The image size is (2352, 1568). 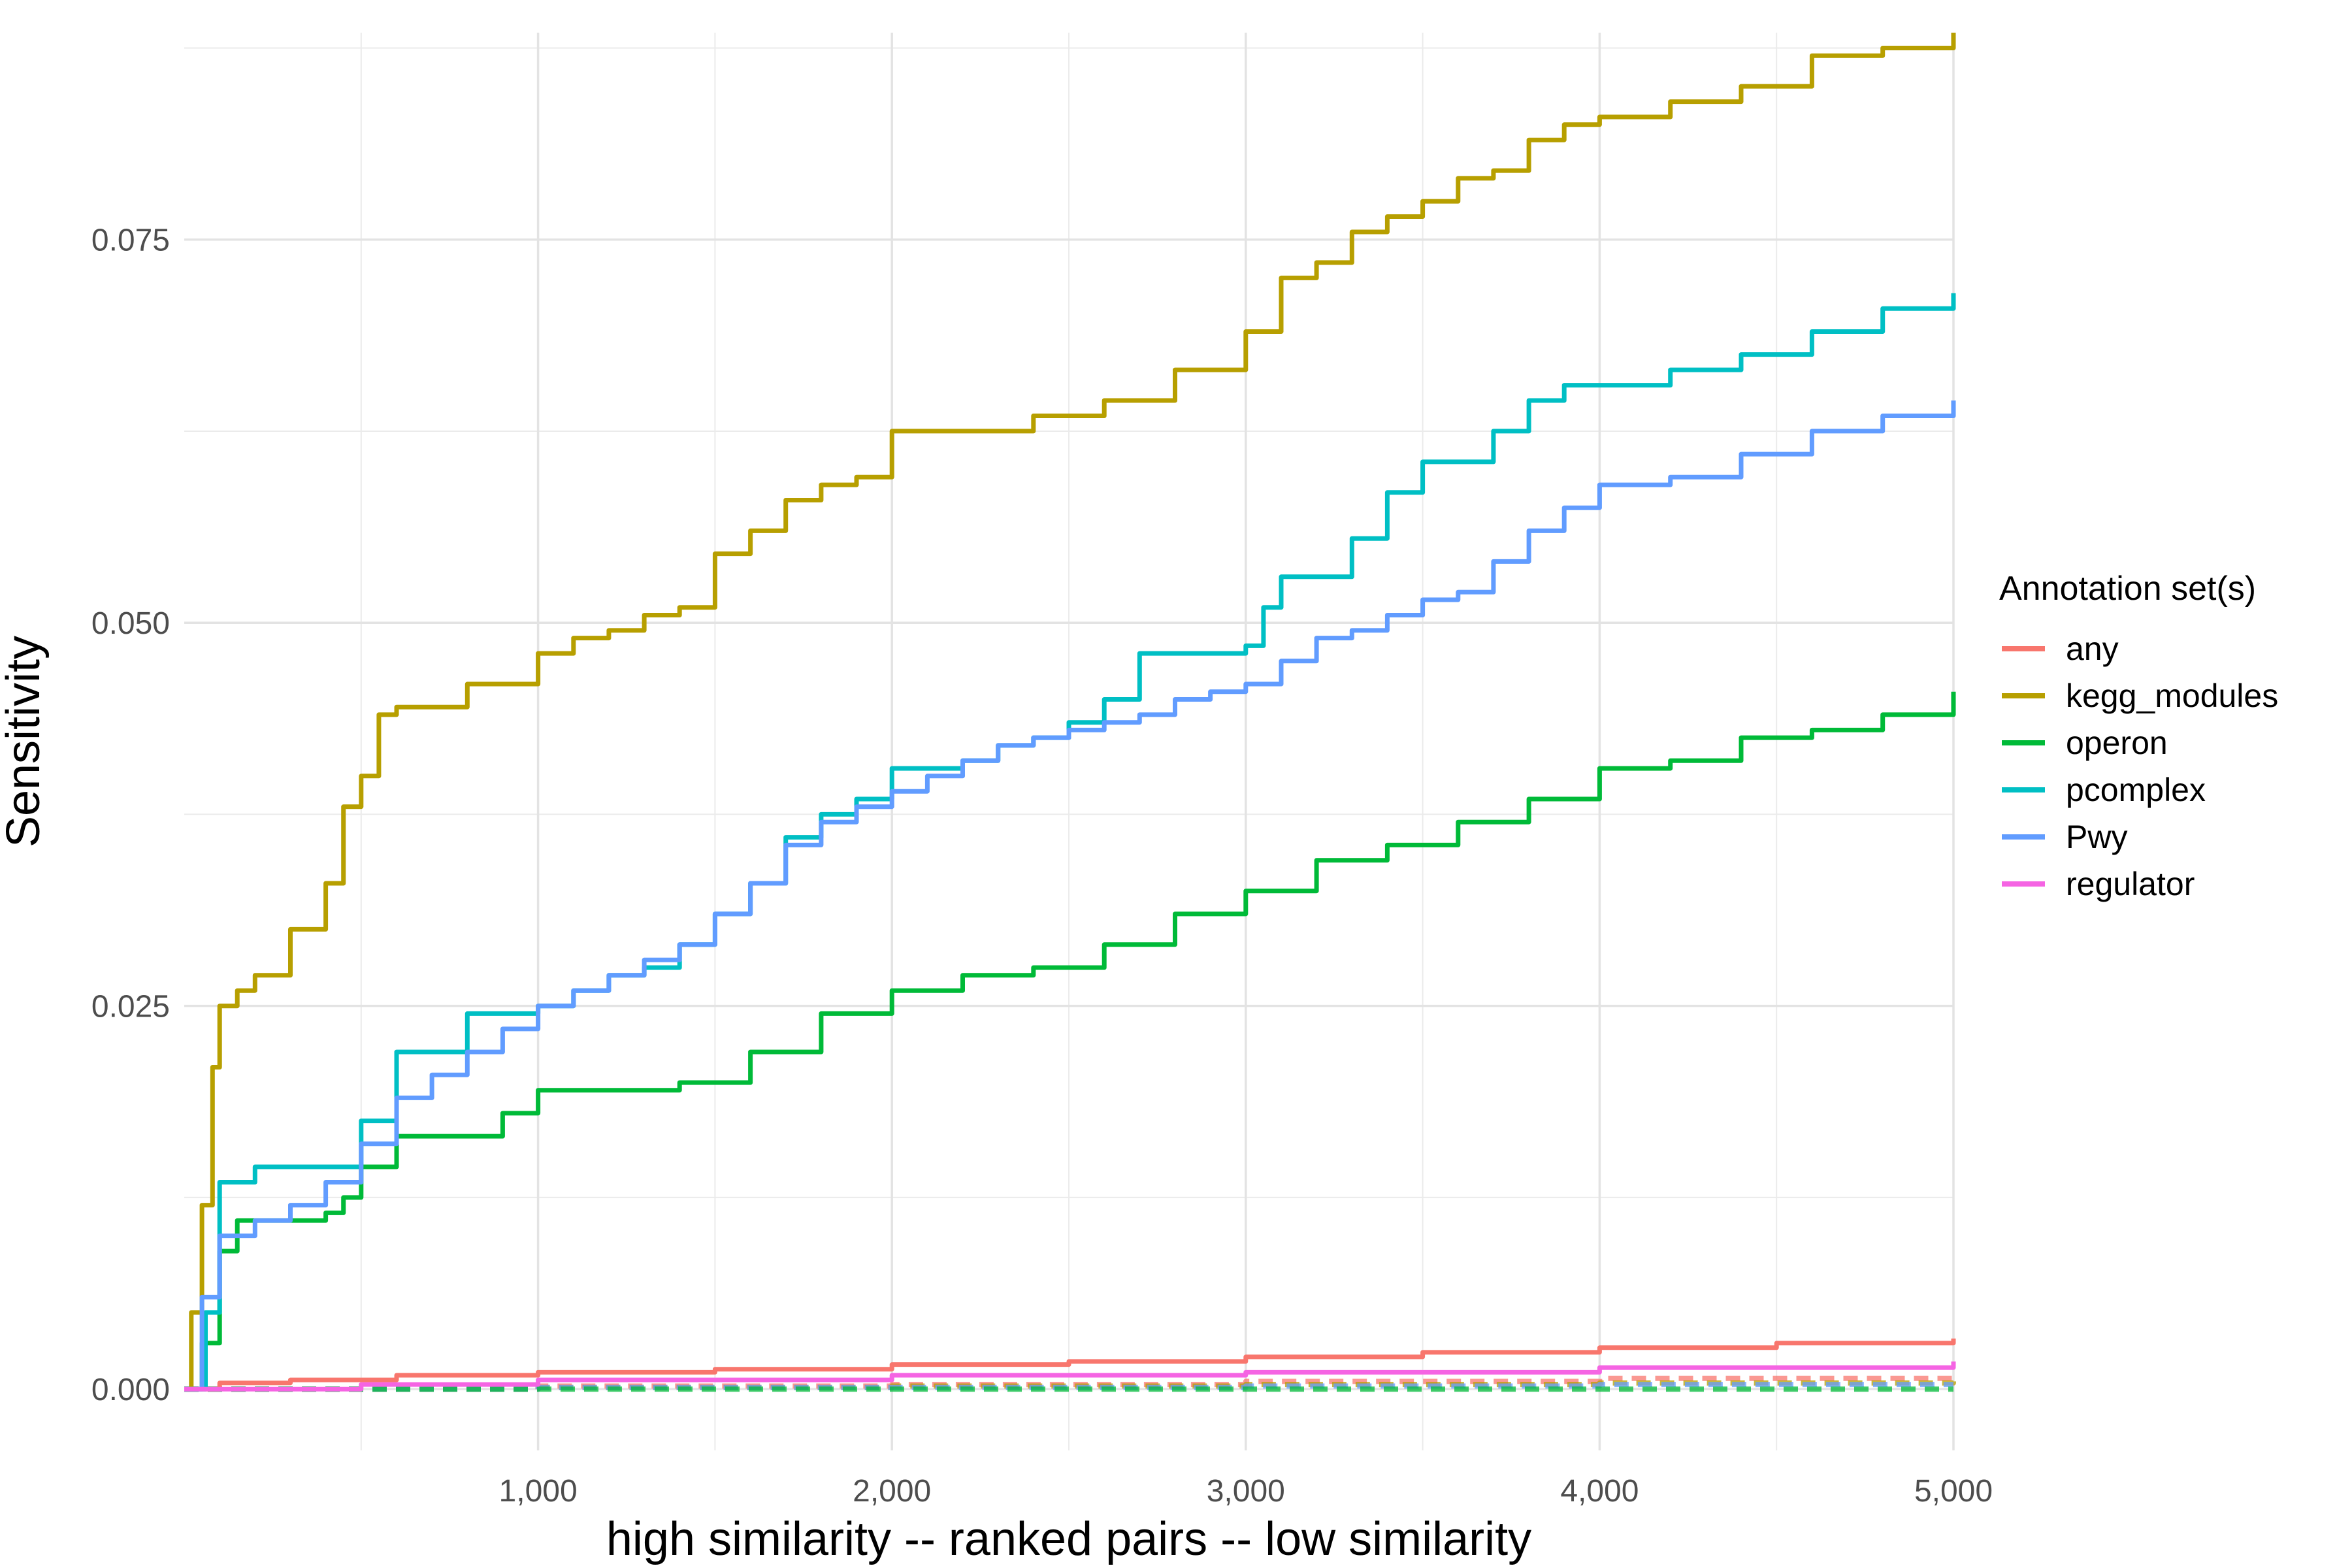 What do you see at coordinates (1953, 1491) in the screenshot?
I see `x-tick-label: 5,000` at bounding box center [1953, 1491].